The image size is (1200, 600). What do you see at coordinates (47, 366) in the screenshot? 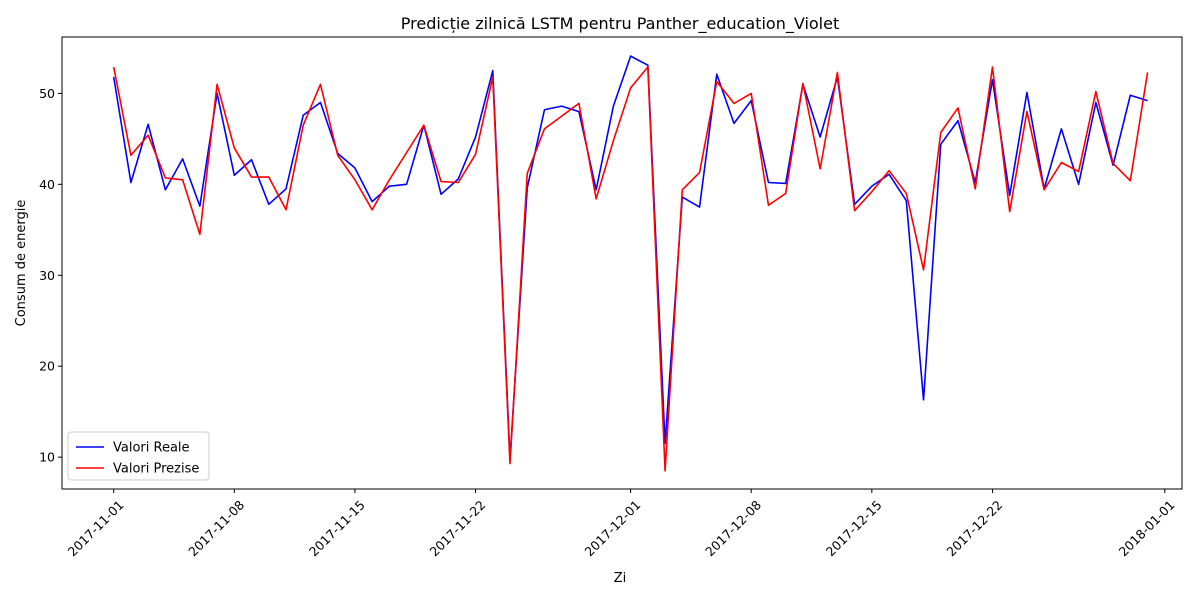
I see `y-tick-label: 20` at bounding box center [47, 366].